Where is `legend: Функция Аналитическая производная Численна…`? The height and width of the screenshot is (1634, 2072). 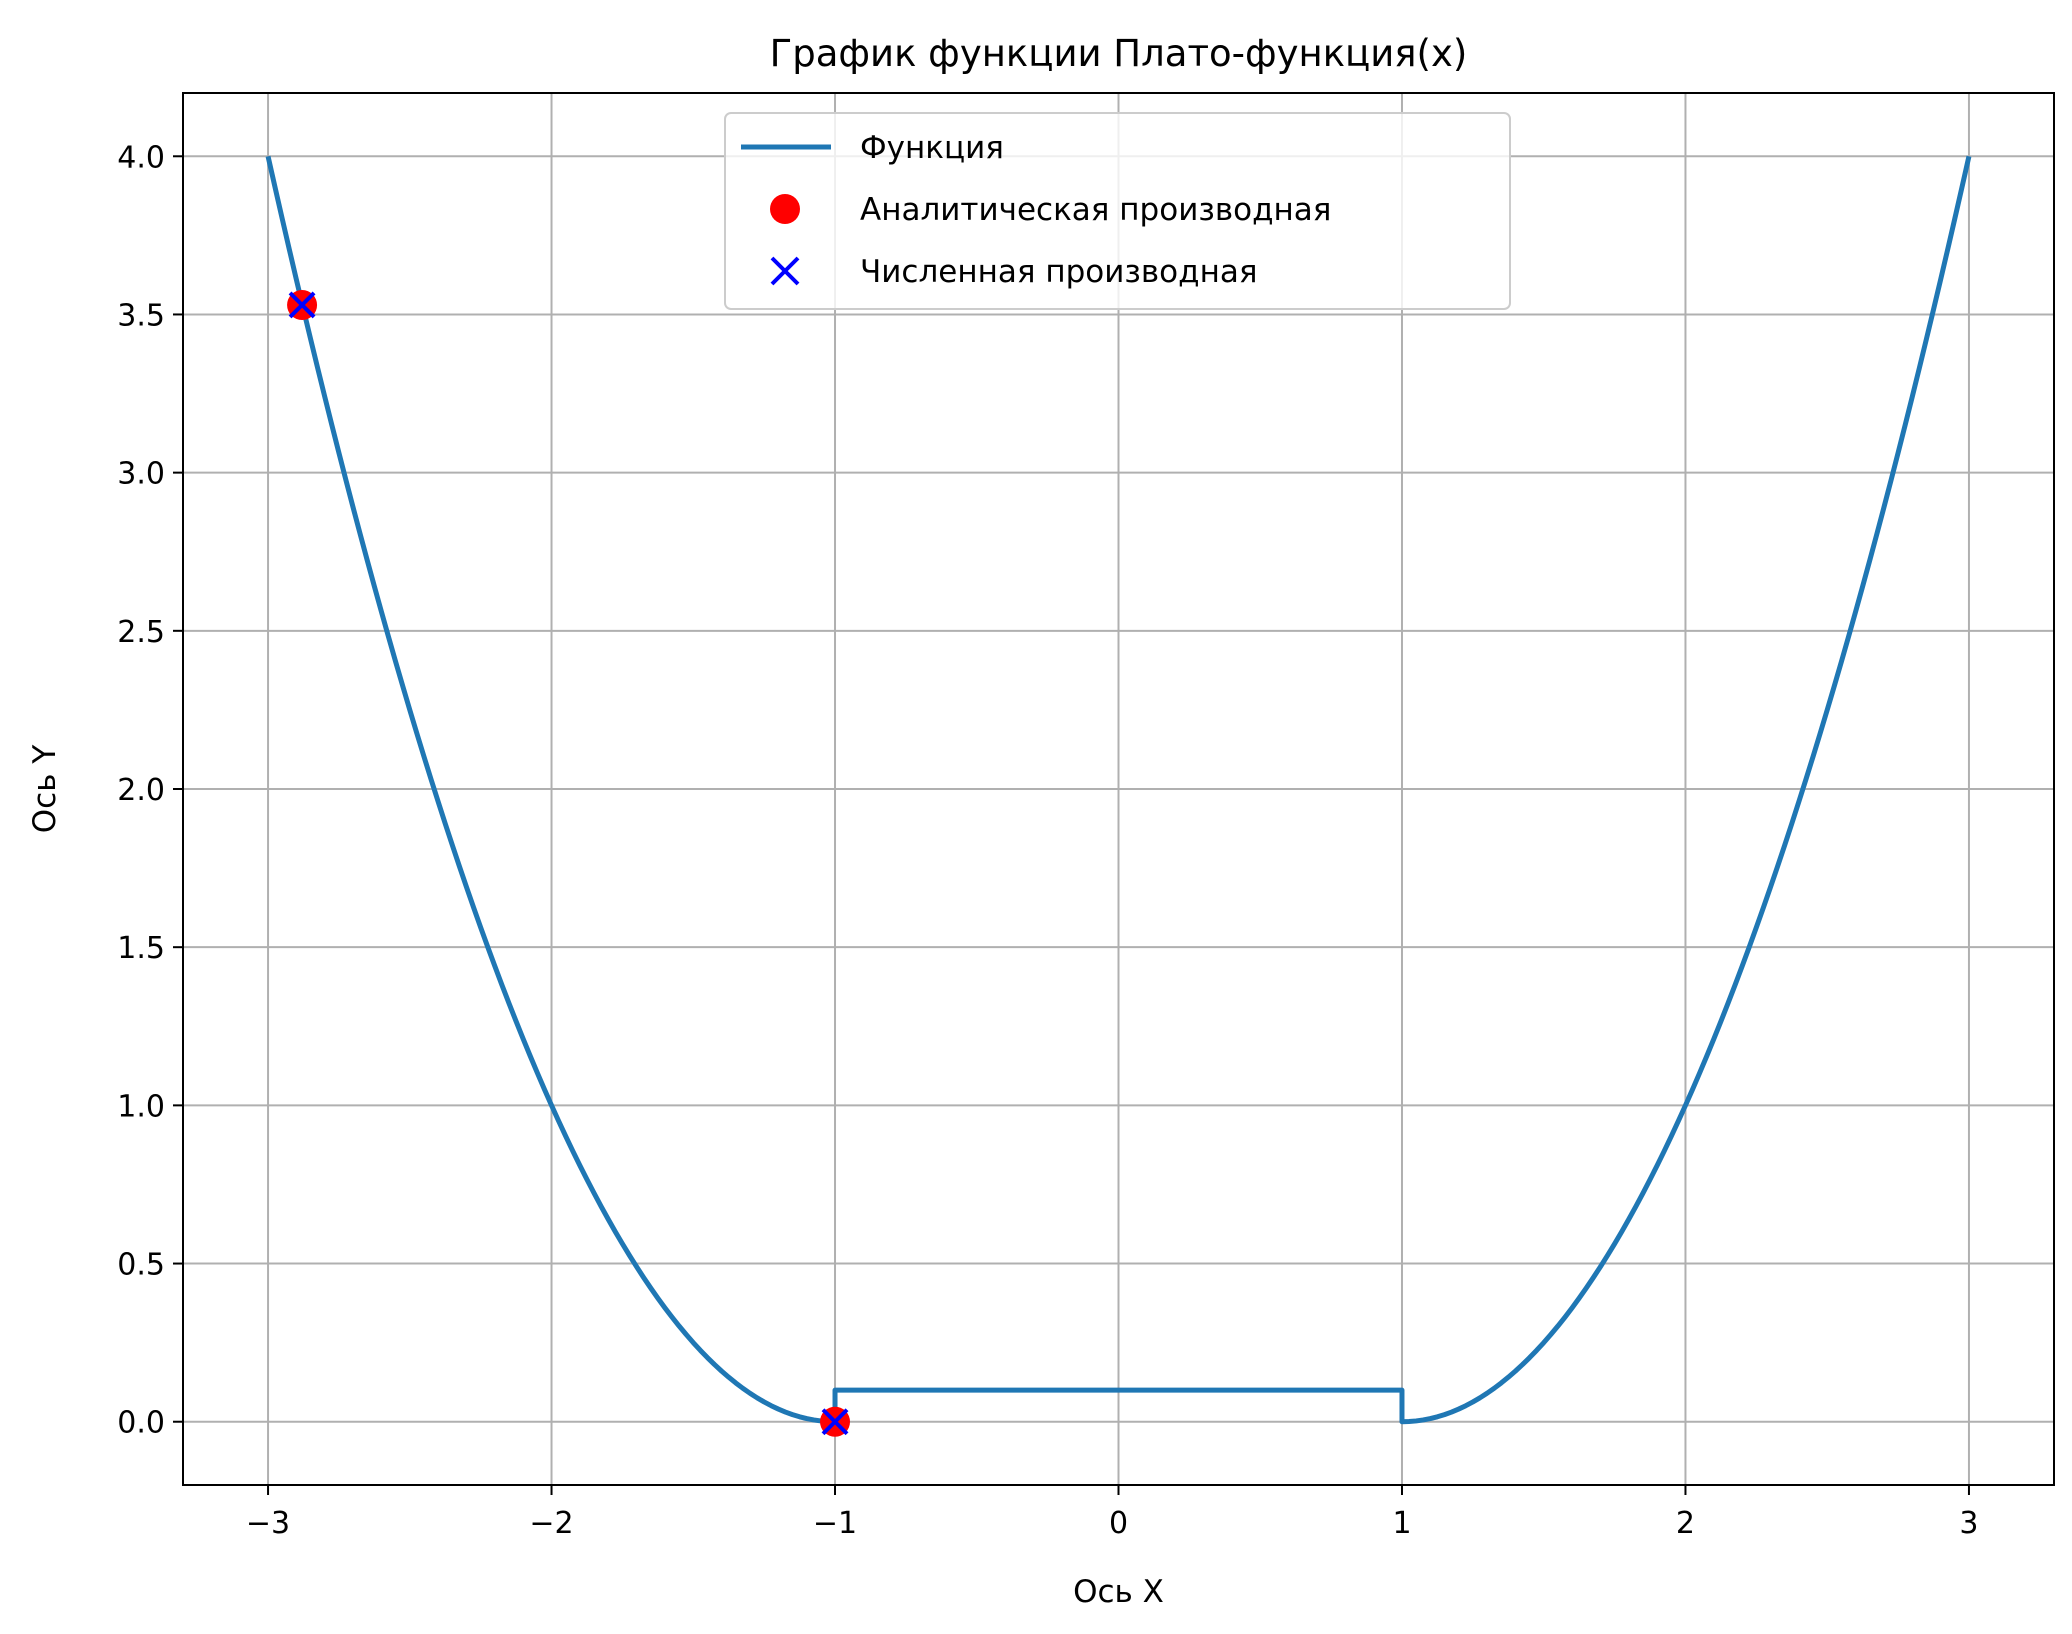
legend: Функция Аналитическая производная Численна… is located at coordinates (1117, 211).